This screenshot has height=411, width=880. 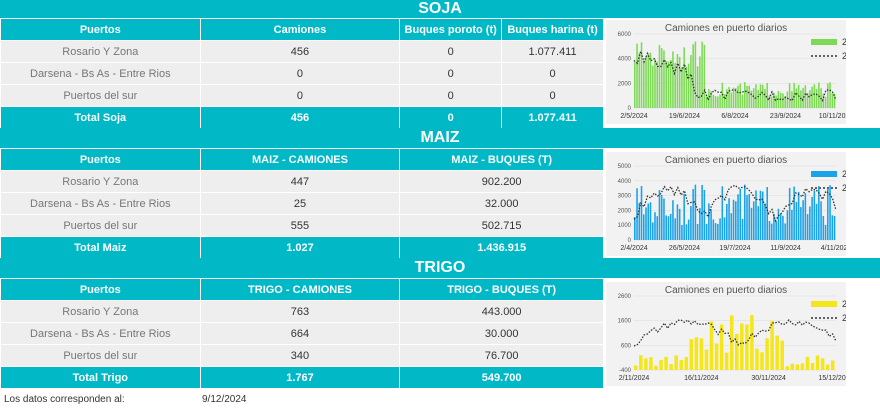 What do you see at coordinates (300, 29) in the screenshot?
I see `col-header: Camiones` at bounding box center [300, 29].